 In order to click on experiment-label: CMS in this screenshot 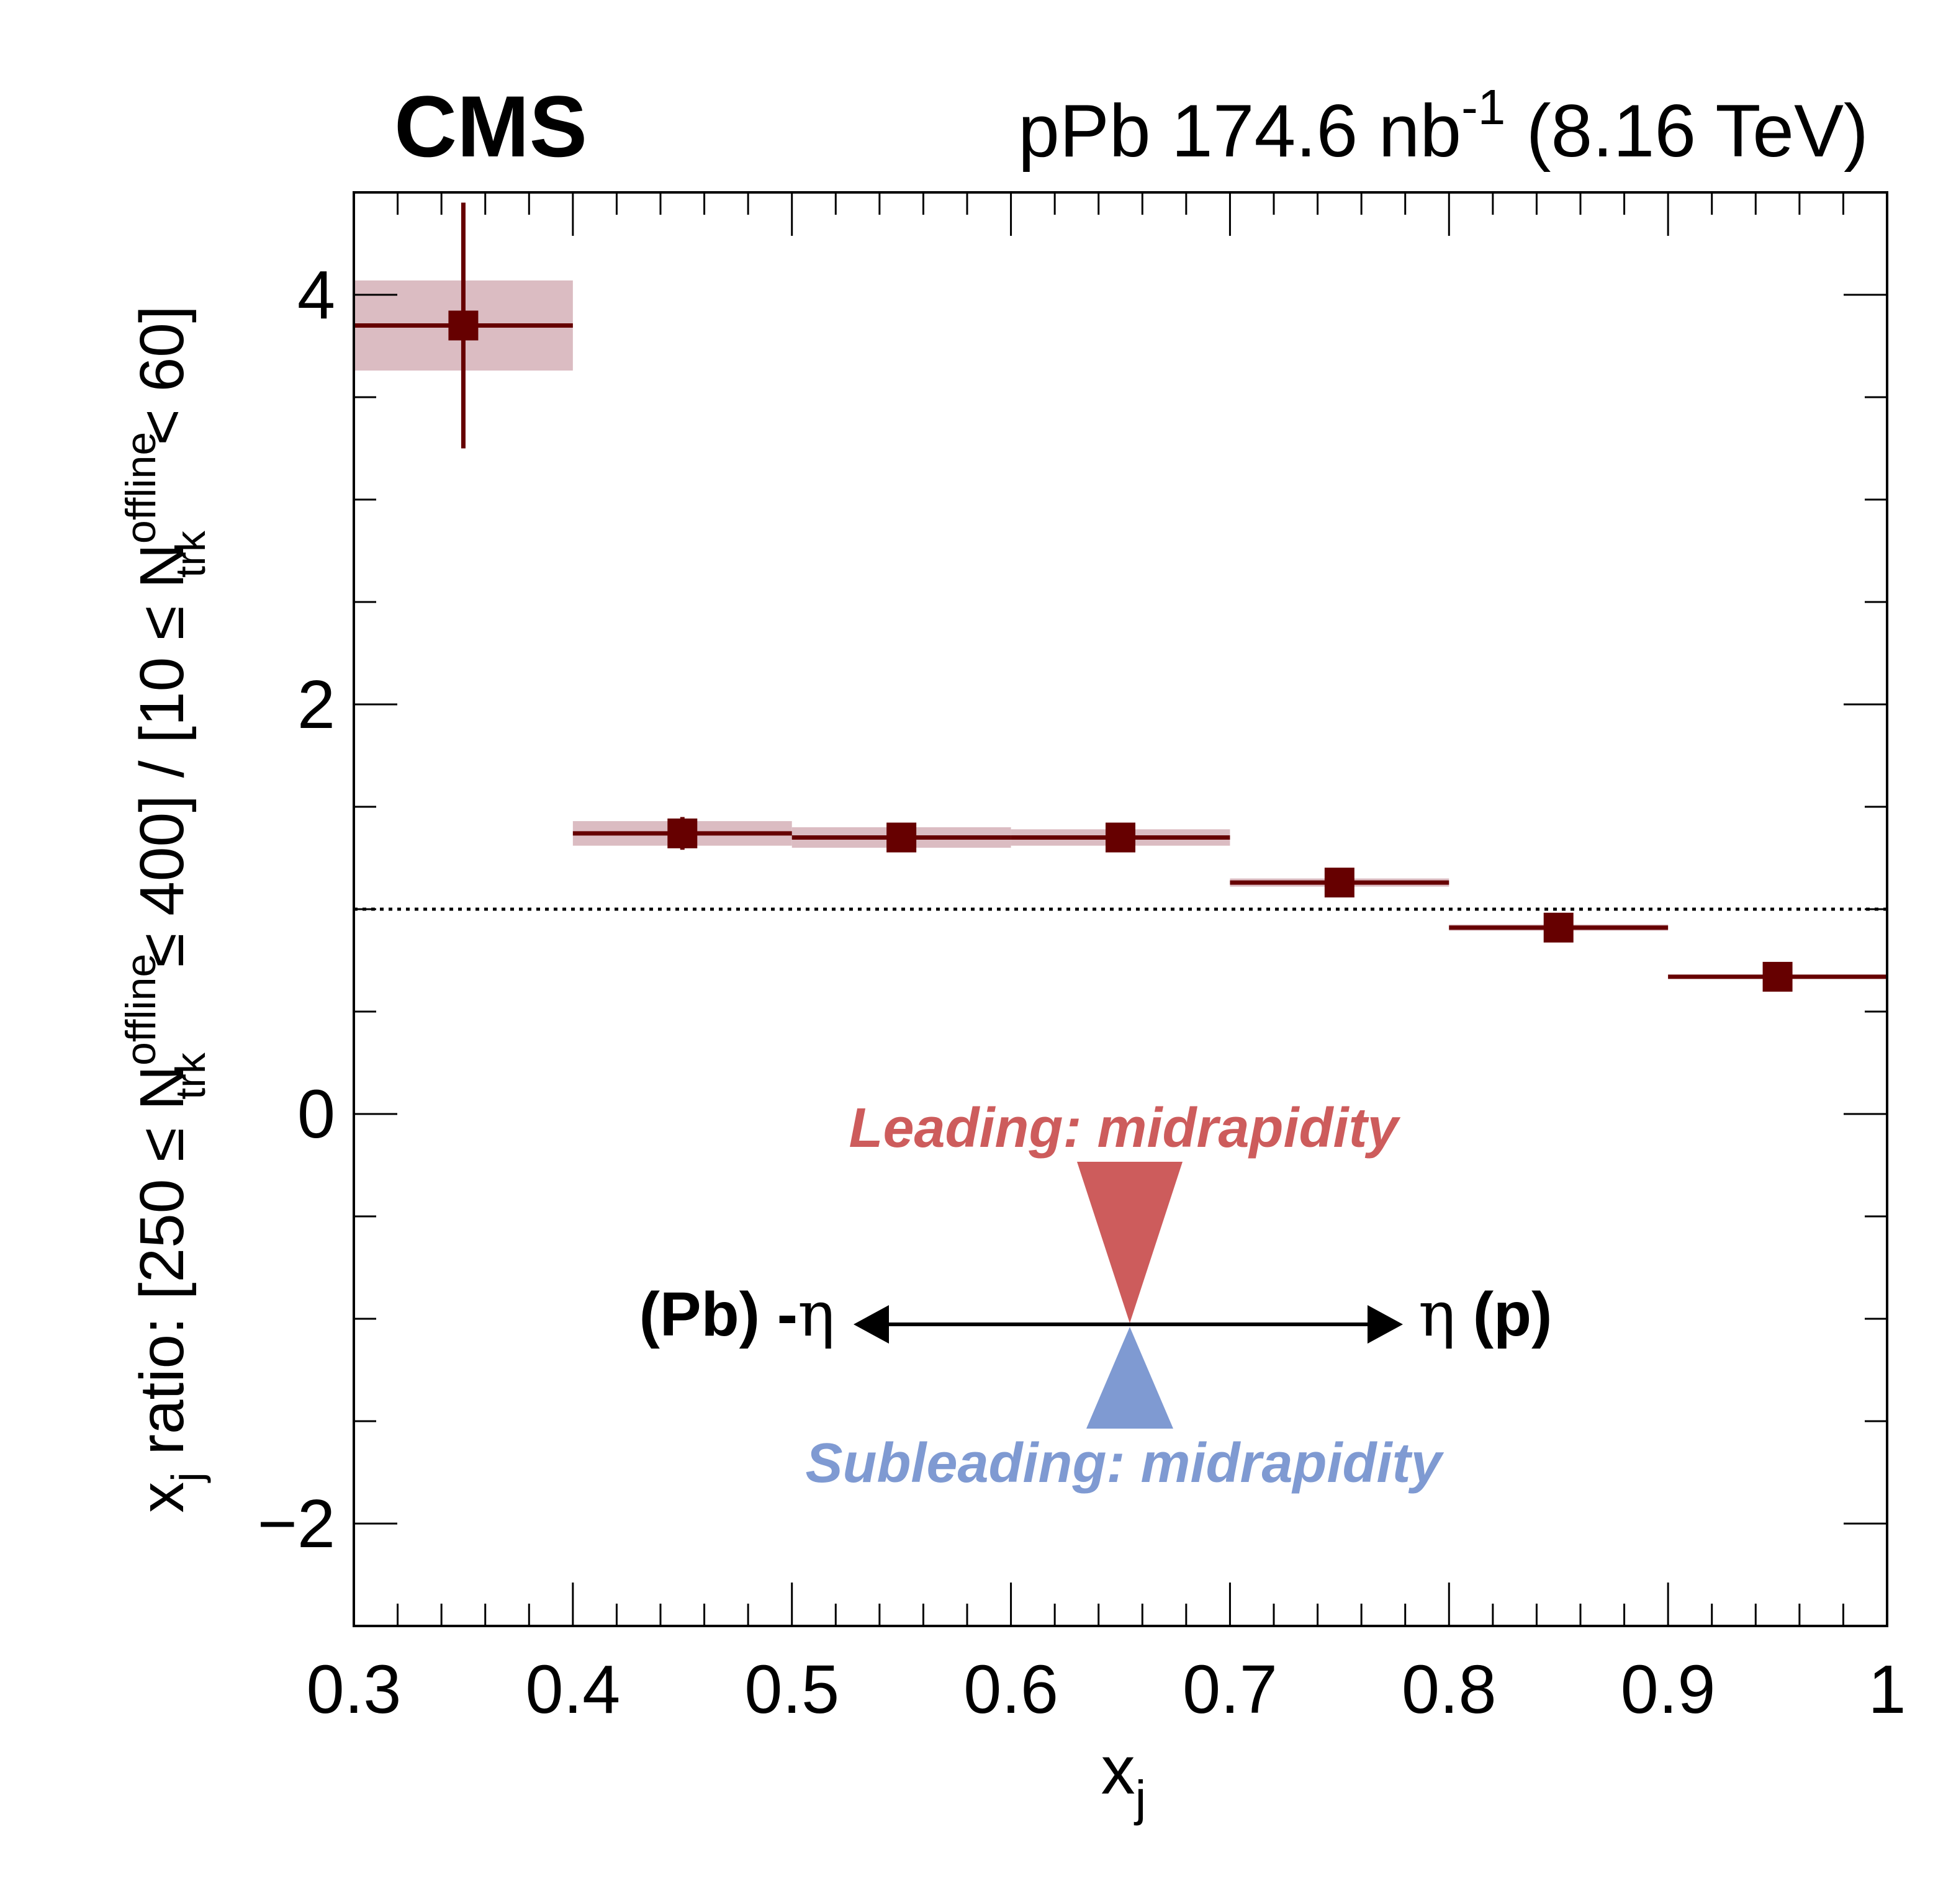, I will do `click(490, 126)`.